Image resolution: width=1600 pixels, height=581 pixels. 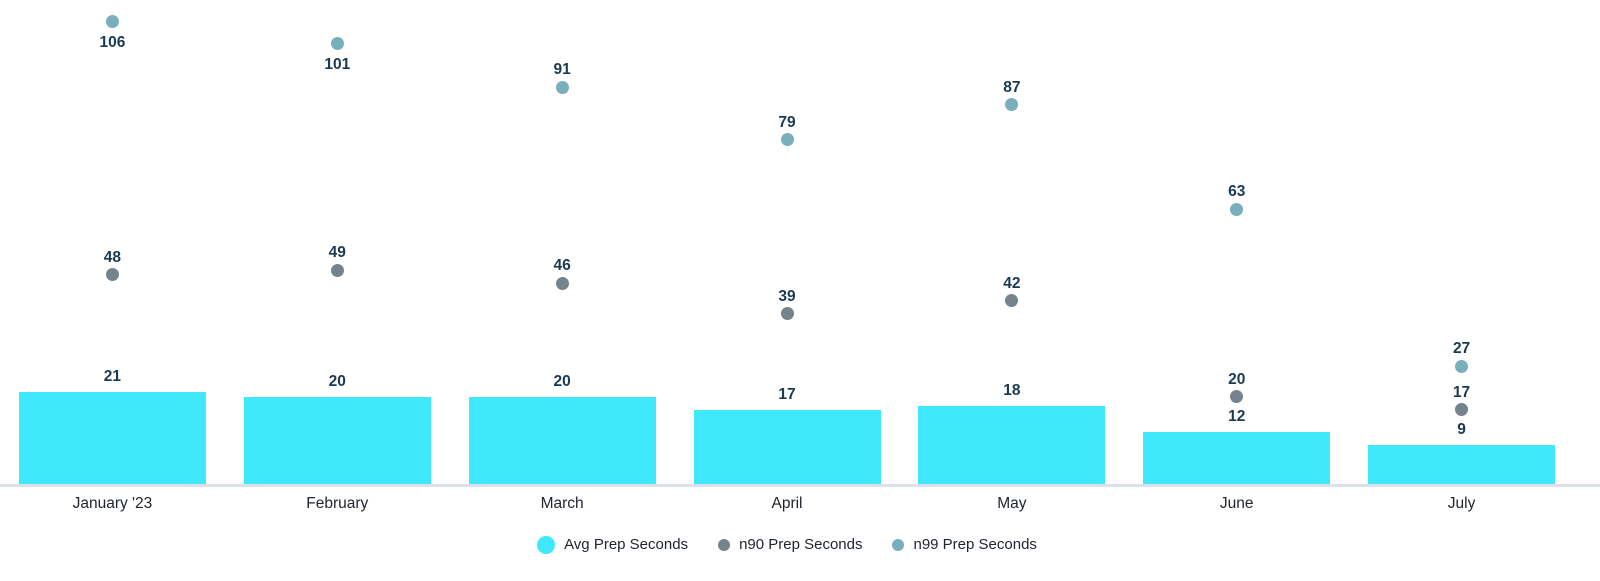 I want to click on bar-june, so click(x=1237, y=457).